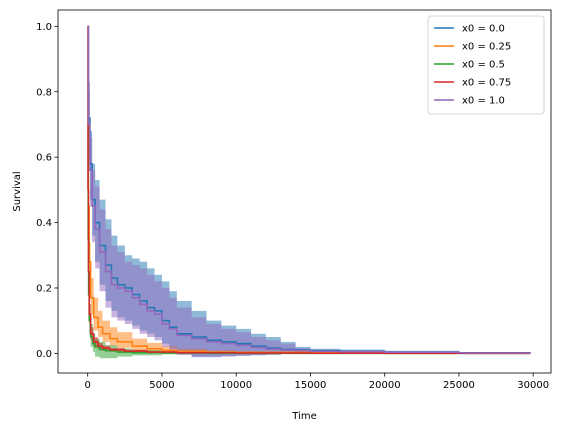 This screenshot has height=432, width=569. I want to click on x-tick-label: 20000, so click(385, 385).